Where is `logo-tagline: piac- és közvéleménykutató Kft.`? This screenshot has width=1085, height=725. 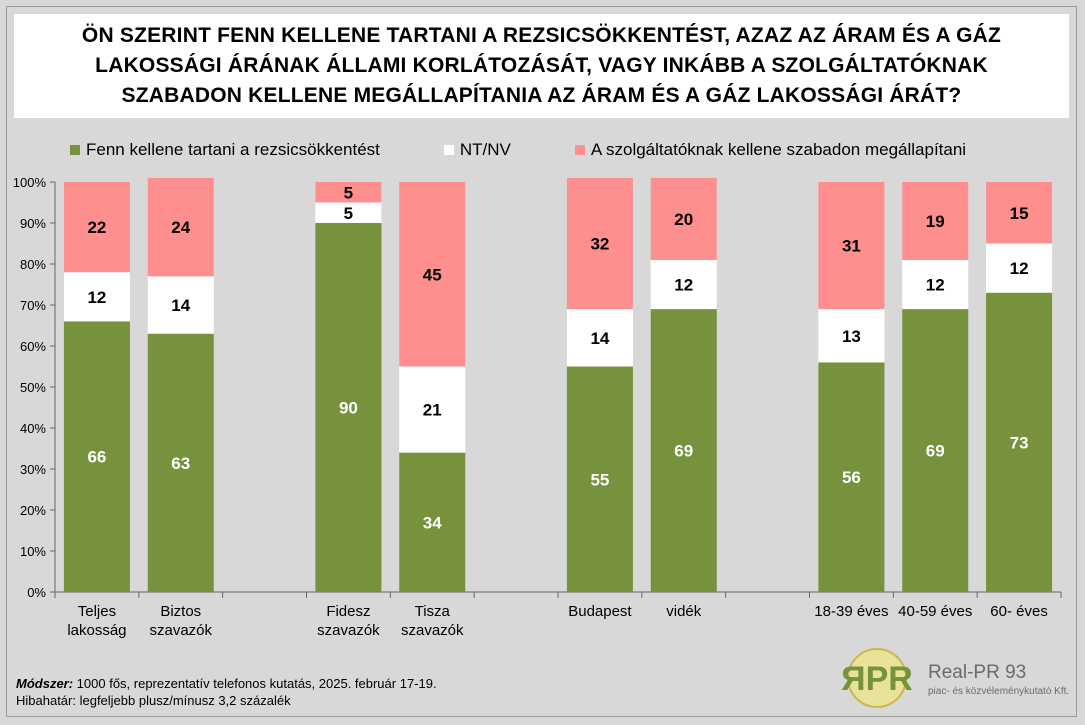 logo-tagline: piac- és közvéleménykutató Kft. is located at coordinates (999, 691).